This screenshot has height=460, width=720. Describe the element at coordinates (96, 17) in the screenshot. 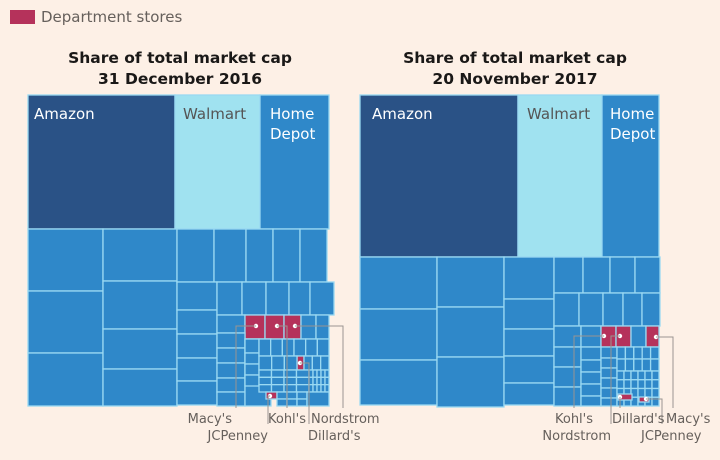

I see `legend: Department stores` at that location.